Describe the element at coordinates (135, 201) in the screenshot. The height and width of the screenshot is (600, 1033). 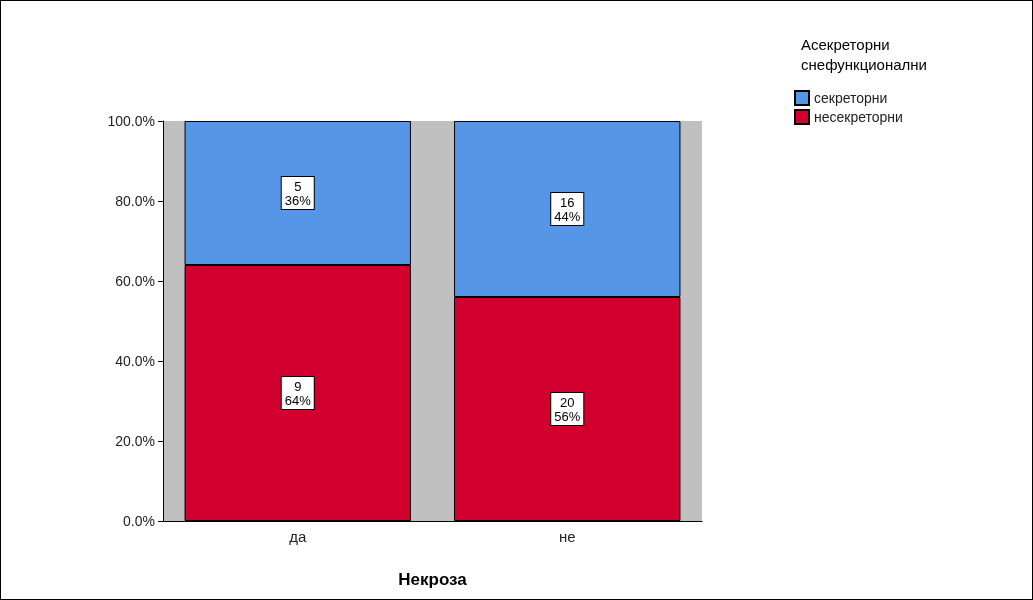
I see `y-tick-label: 80.0%` at that location.